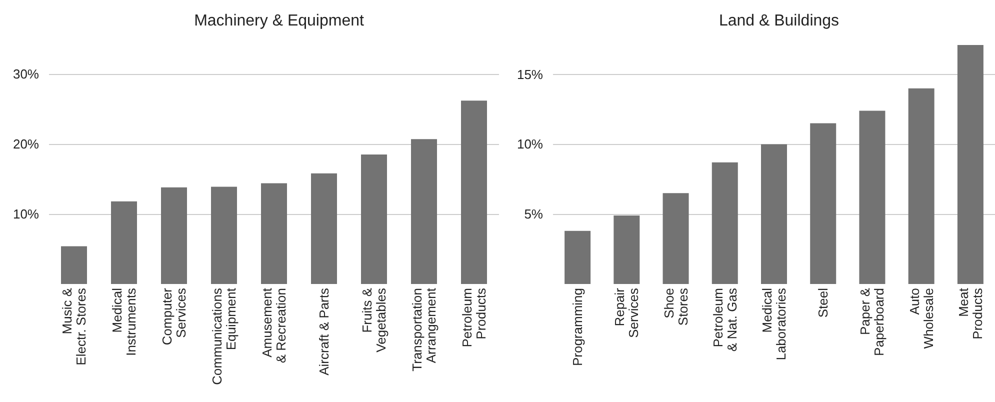  I want to click on chart-title: Land & Buildings, so click(779, 21).